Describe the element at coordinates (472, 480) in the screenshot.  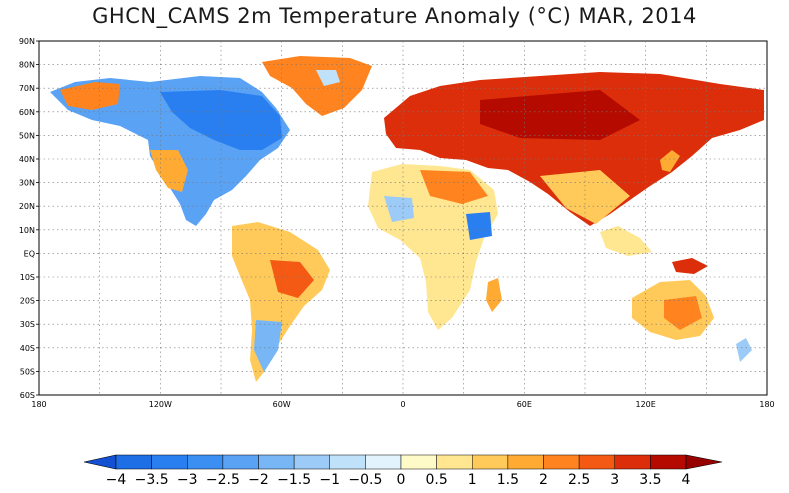
I see `colorbar-label: 1` at that location.